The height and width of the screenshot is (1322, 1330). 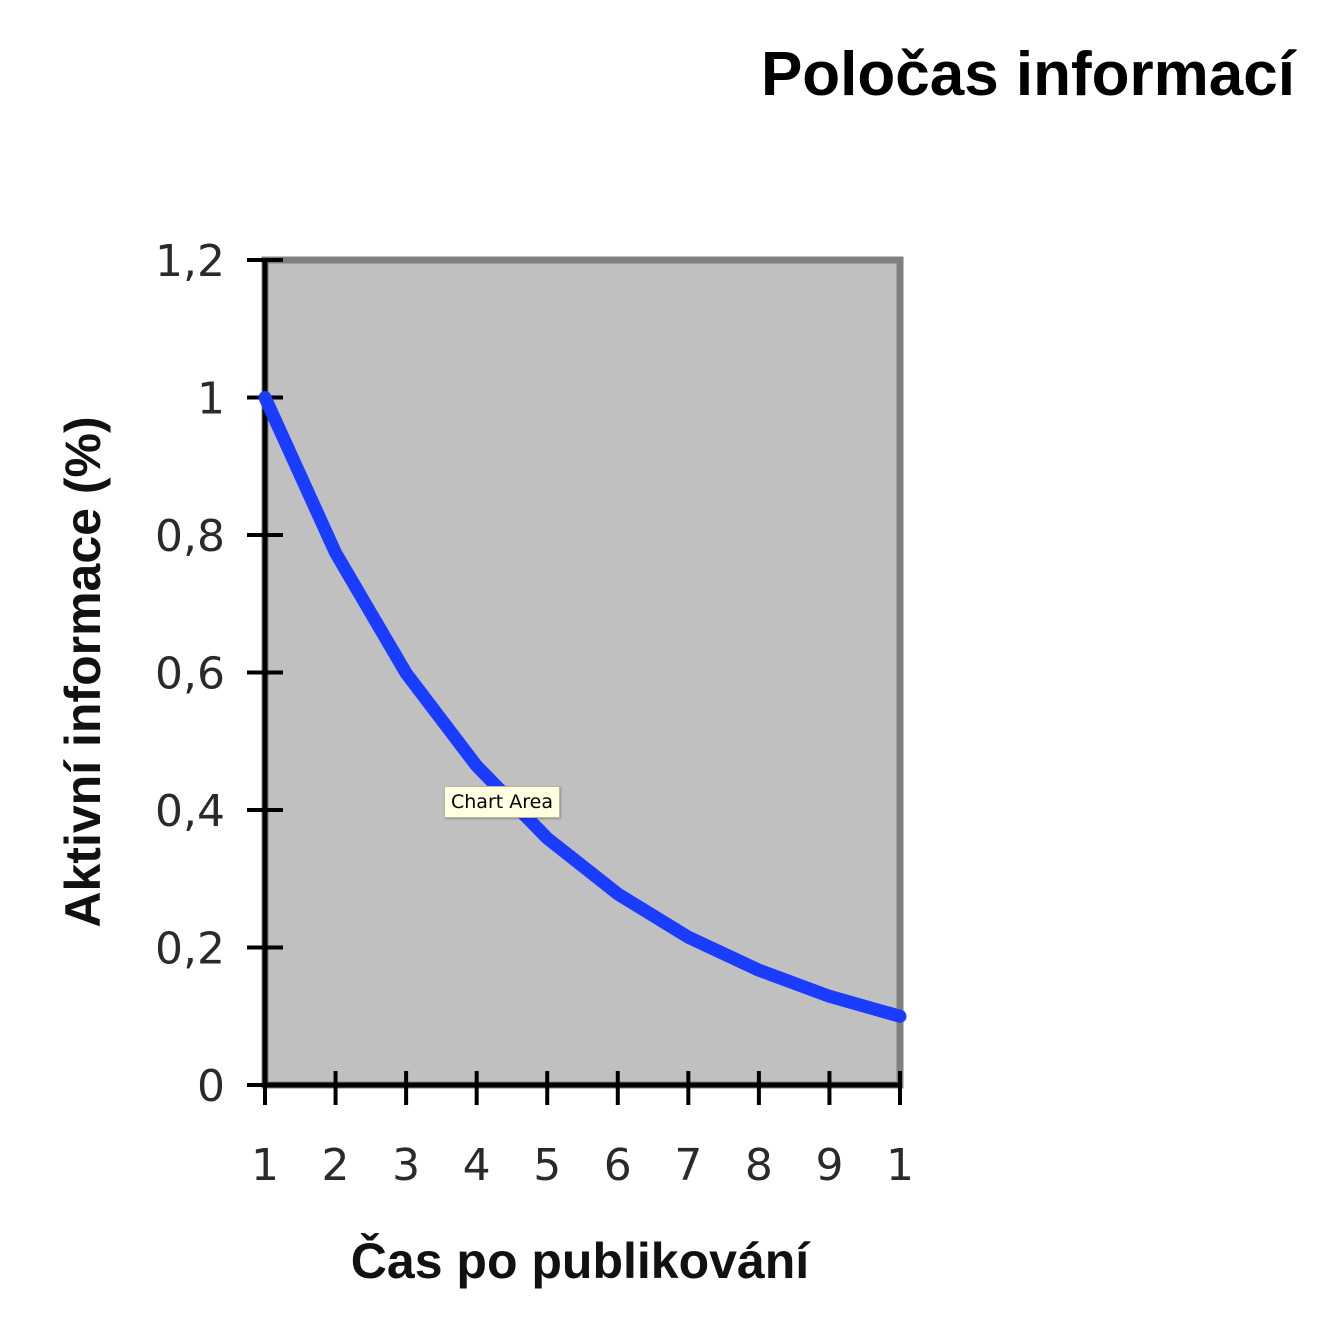 I want to click on chart-area-tooltip: Chart Area, so click(x=502, y=802).